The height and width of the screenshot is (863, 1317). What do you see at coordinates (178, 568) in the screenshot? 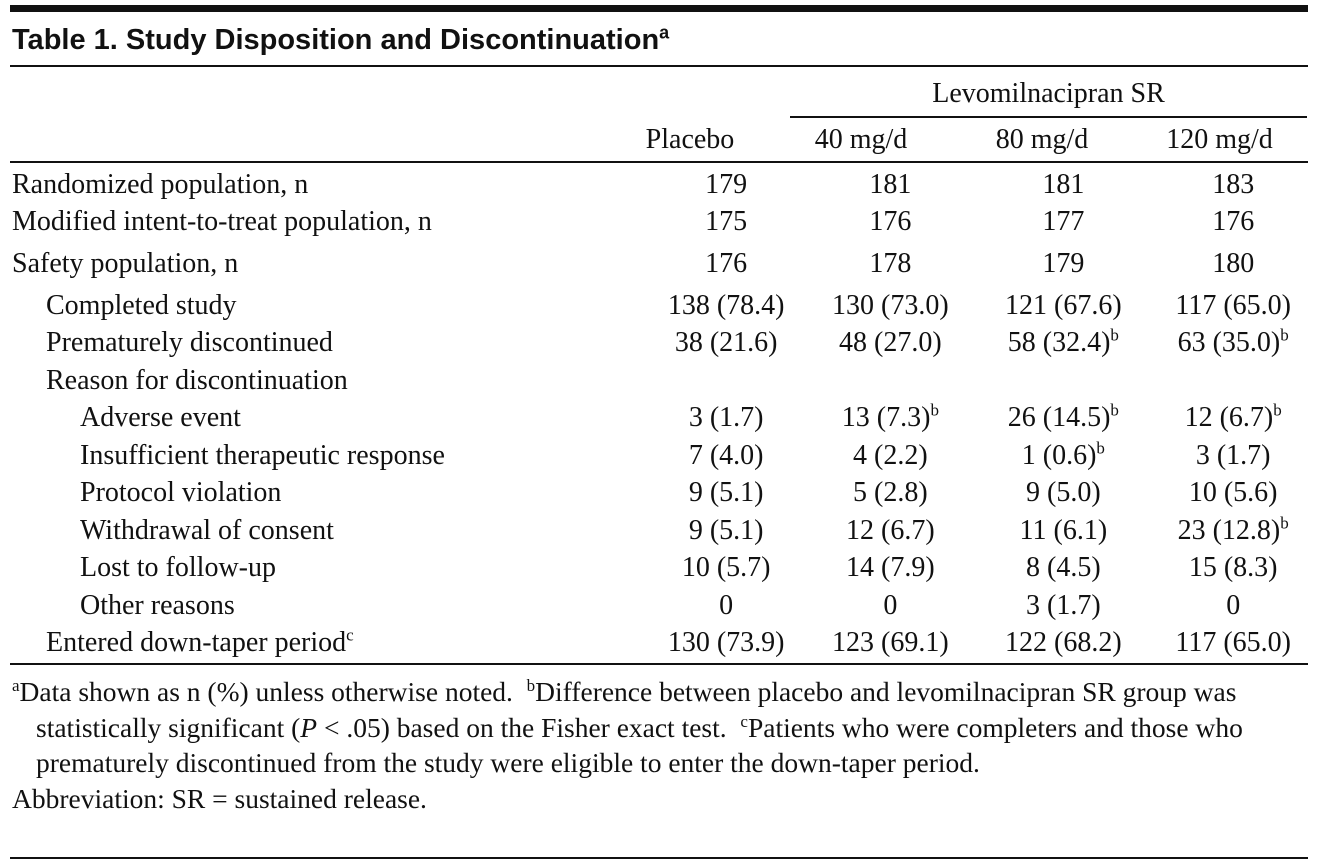
I see `row-label: Lost to follow-up` at bounding box center [178, 568].